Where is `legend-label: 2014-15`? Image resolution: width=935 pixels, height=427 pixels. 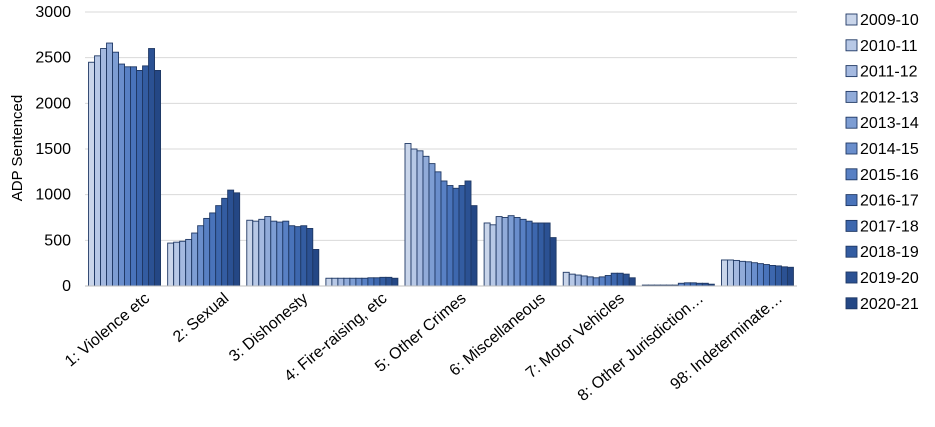
legend-label: 2014-15 is located at coordinates (889, 149).